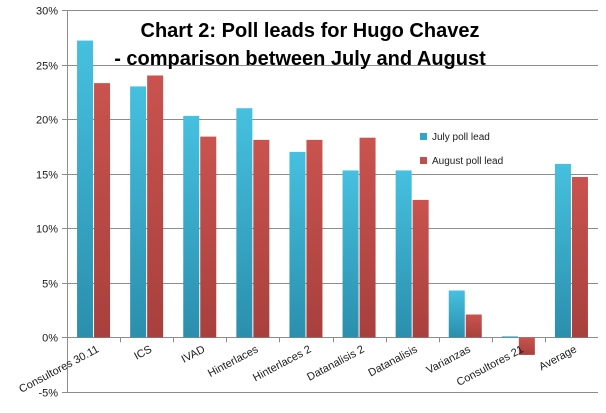 The width and height of the screenshot is (606, 413). What do you see at coordinates (558, 358) in the screenshot?
I see `x-category-label: Average` at bounding box center [558, 358].